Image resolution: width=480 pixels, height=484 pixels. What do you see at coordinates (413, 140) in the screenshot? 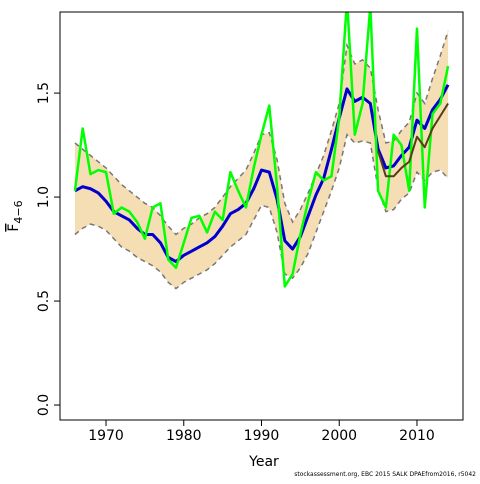
I see `series-line` at bounding box center [413, 140].